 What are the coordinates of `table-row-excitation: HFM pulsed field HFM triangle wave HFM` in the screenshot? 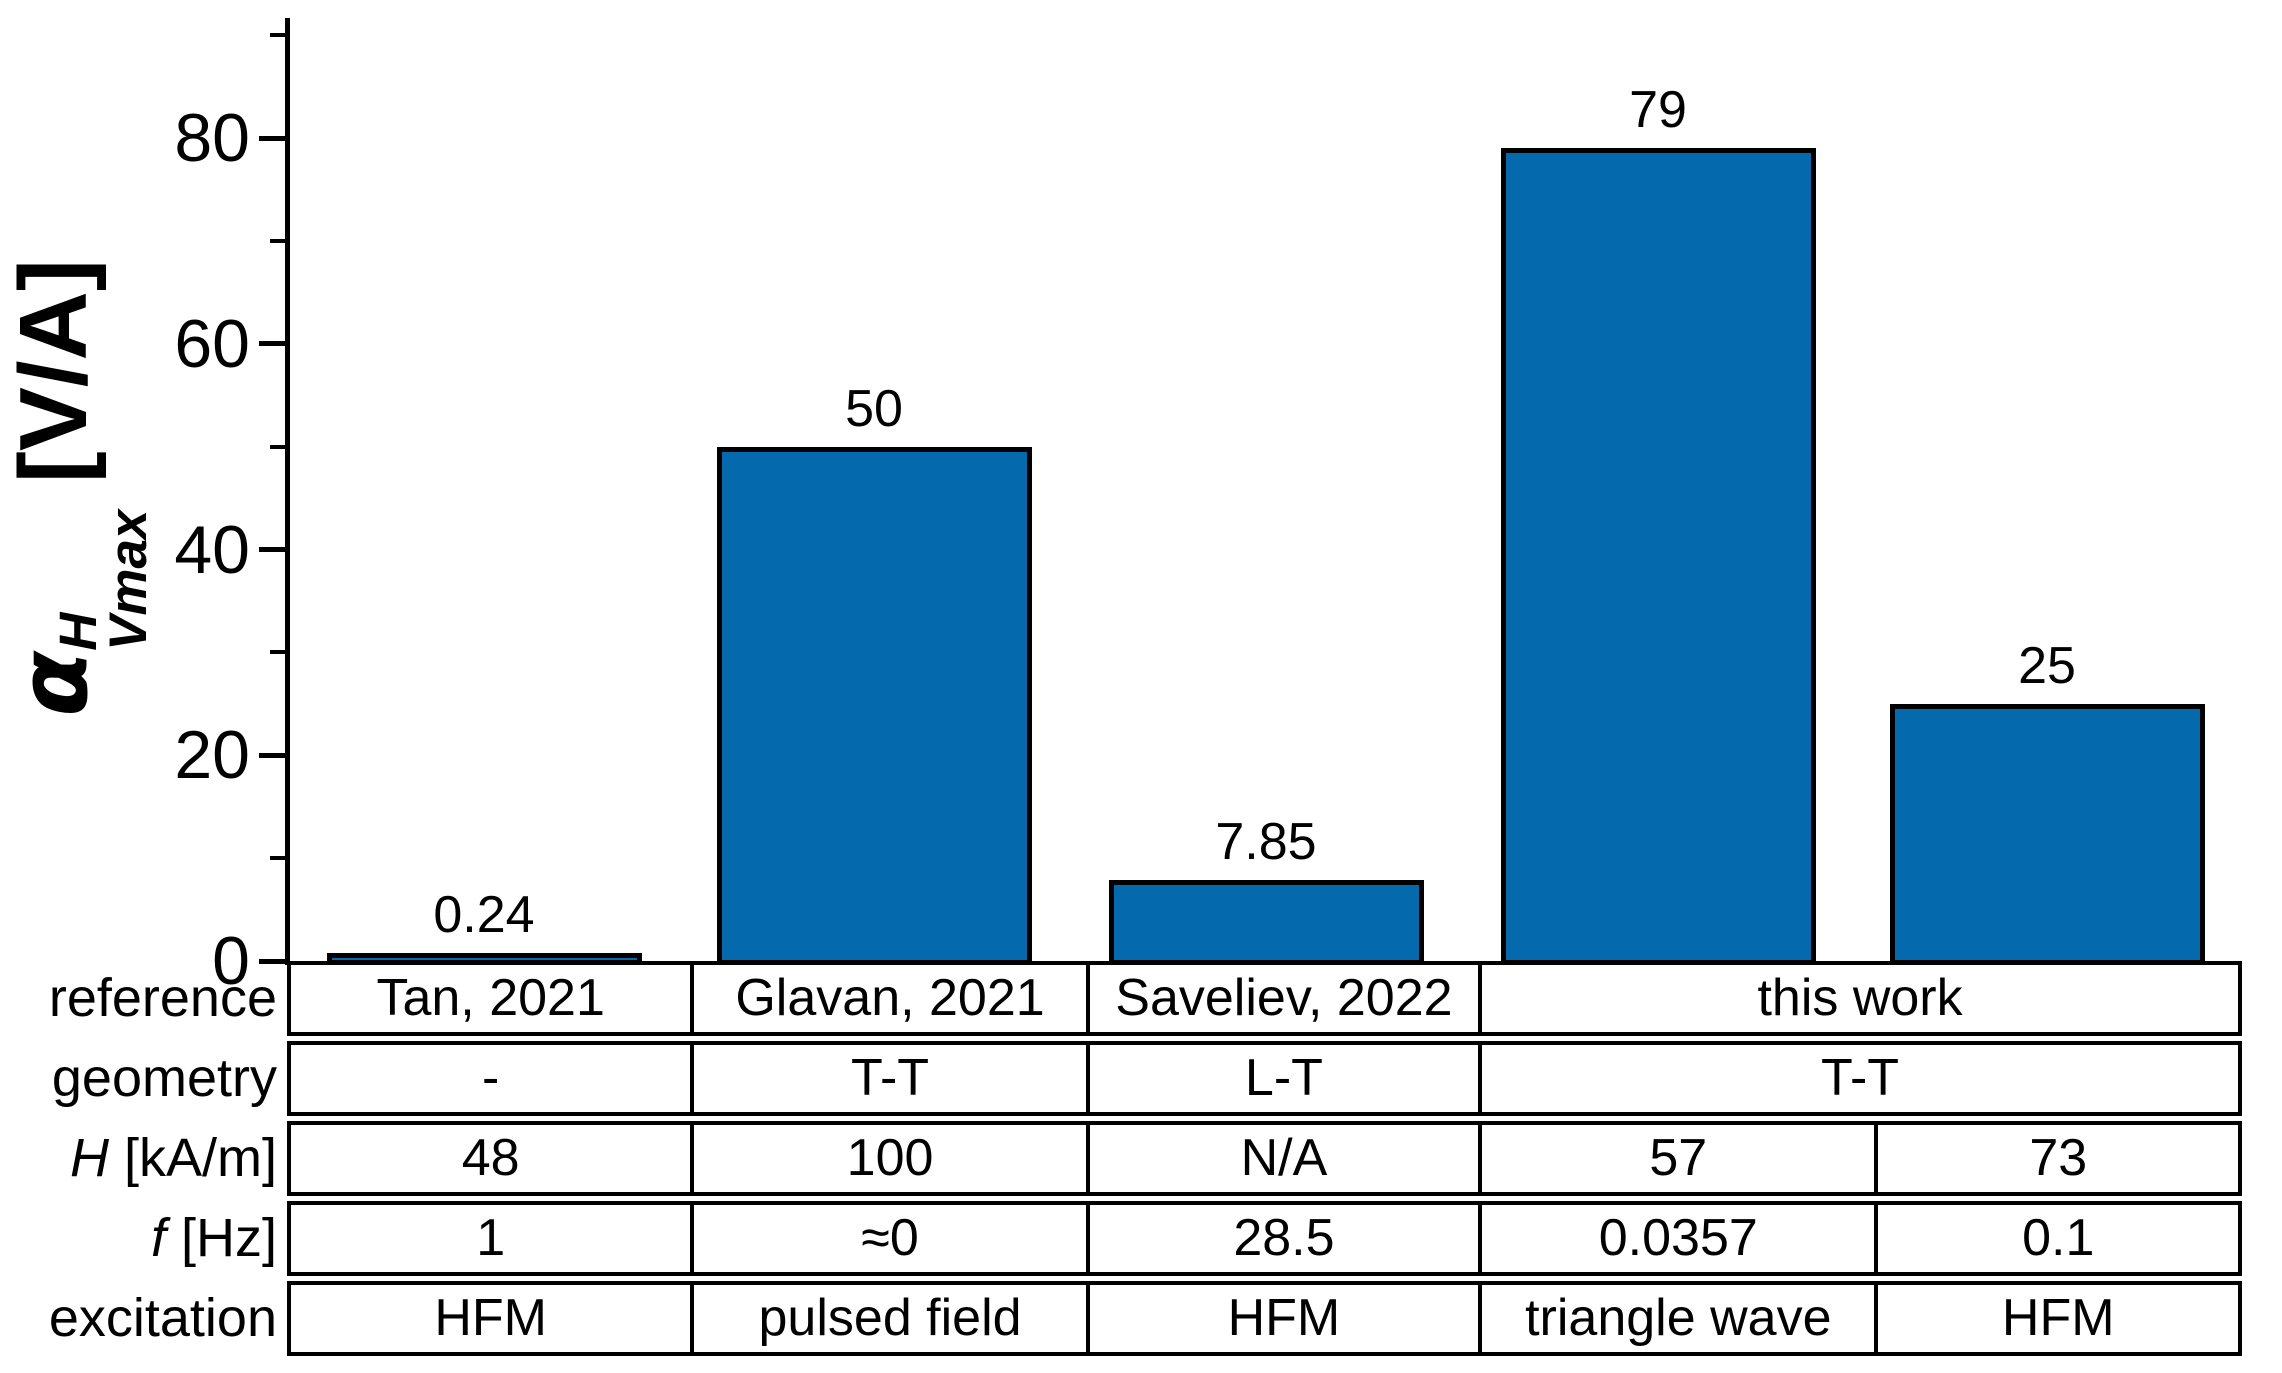 It's located at (1264, 1318).